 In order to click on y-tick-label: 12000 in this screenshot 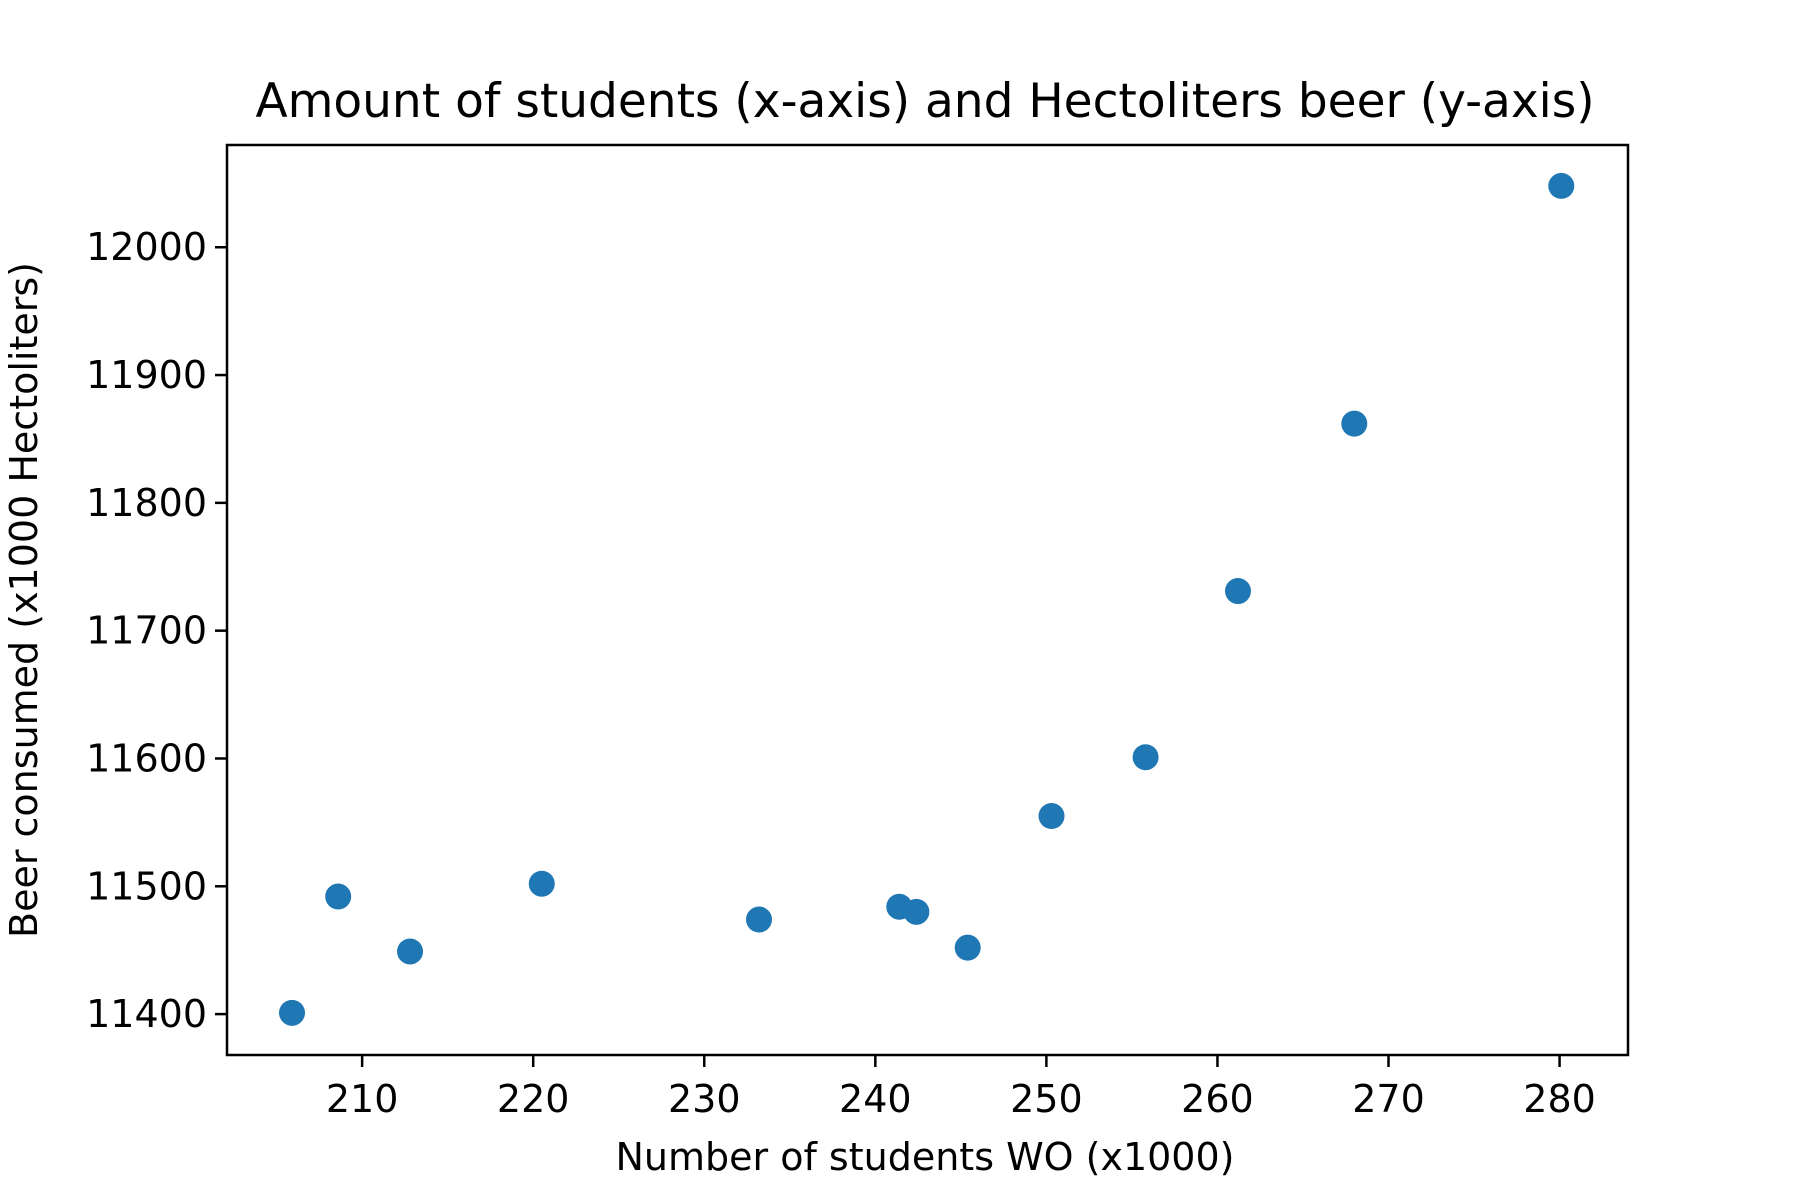, I will do `click(146, 247)`.